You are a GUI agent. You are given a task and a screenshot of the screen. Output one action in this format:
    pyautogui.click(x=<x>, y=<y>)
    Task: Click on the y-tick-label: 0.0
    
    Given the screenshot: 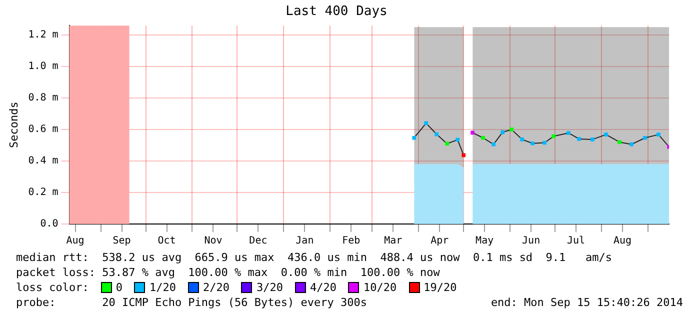 What is the action you would take?
    pyautogui.click(x=49, y=224)
    